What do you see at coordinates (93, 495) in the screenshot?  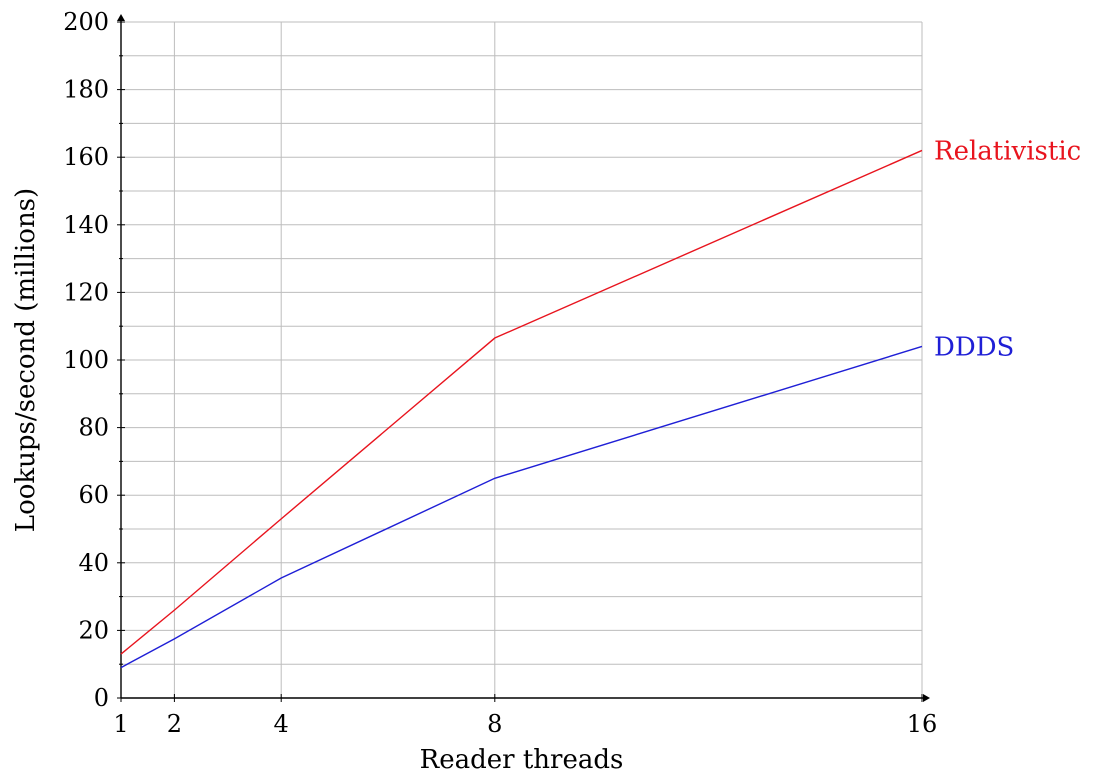 I see `y-tick-label: 60` at bounding box center [93, 495].